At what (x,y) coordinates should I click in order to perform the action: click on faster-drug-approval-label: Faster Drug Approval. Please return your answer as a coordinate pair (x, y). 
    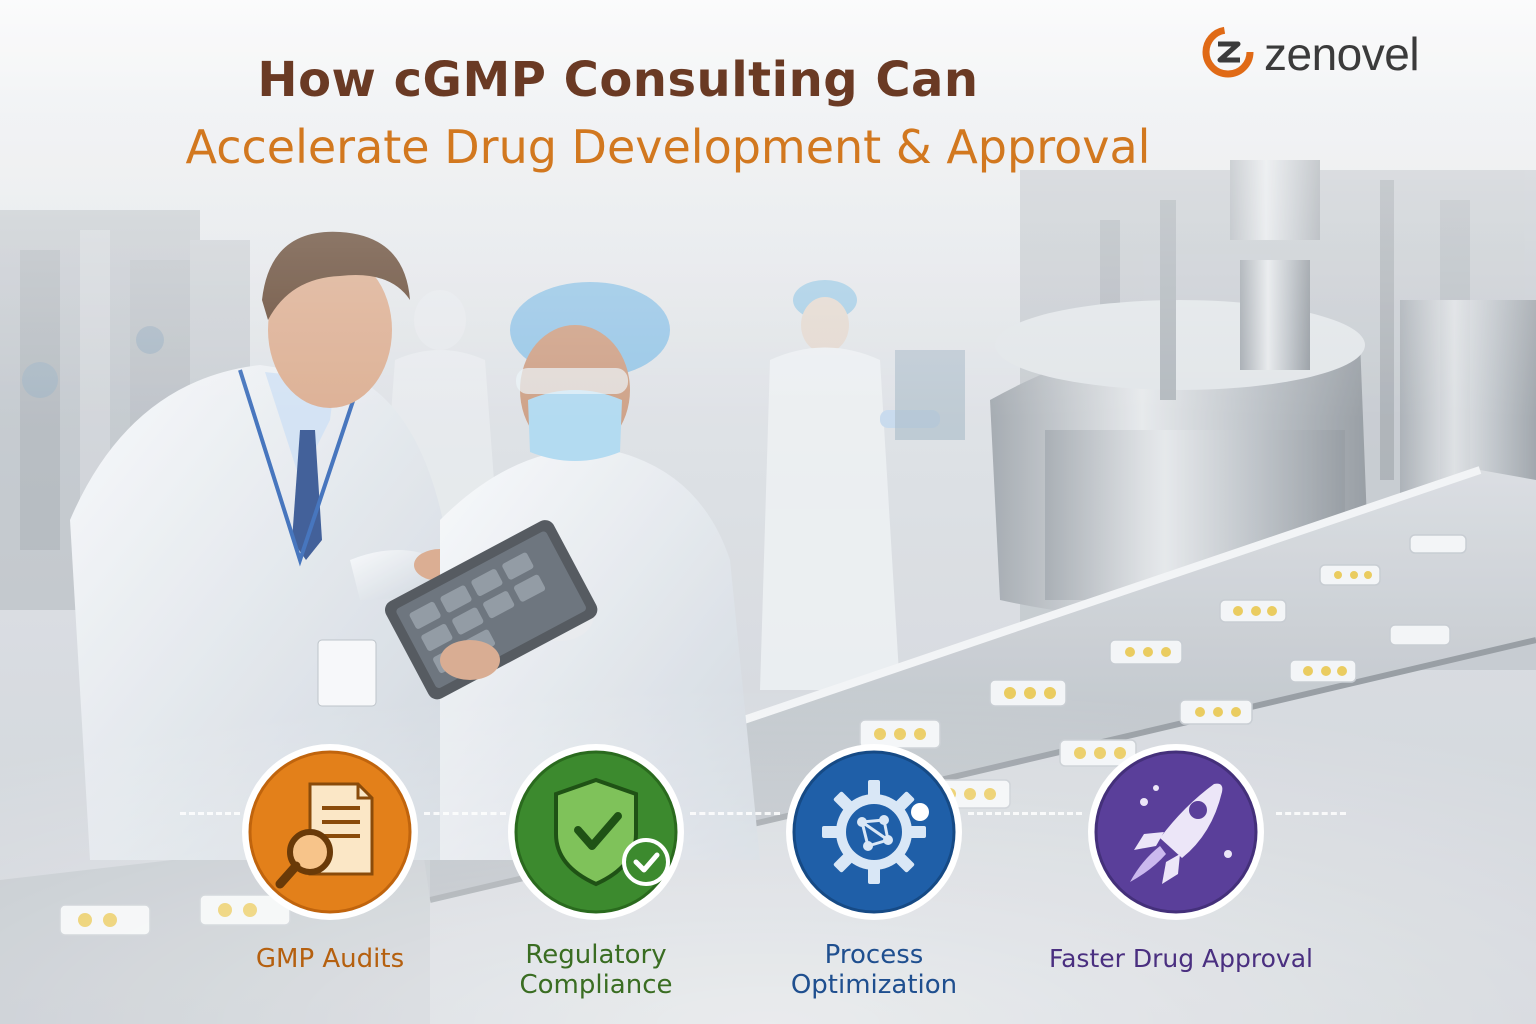
    Looking at the image, I should click on (1181, 958).